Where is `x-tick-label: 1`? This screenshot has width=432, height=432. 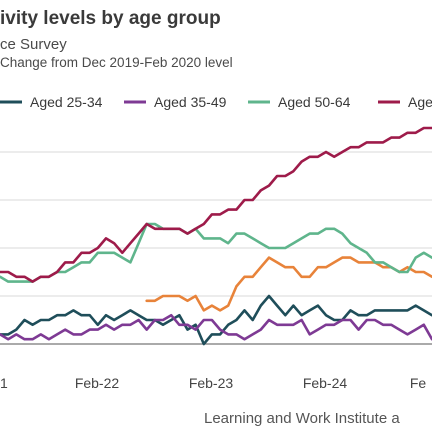
x-tick-label: 1 is located at coordinates (4, 383).